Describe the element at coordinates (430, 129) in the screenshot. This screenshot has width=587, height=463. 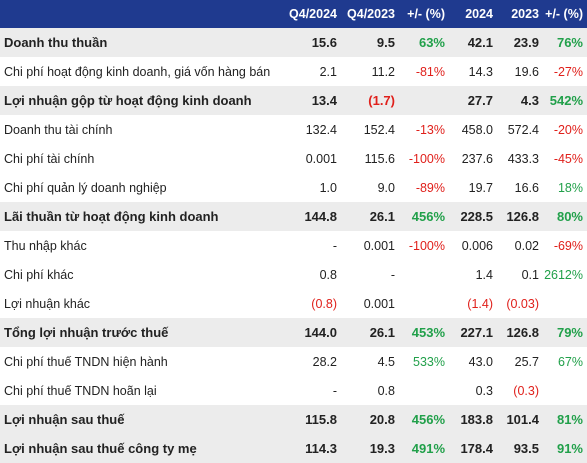
I see `cell-q-change-col: -13%` at that location.